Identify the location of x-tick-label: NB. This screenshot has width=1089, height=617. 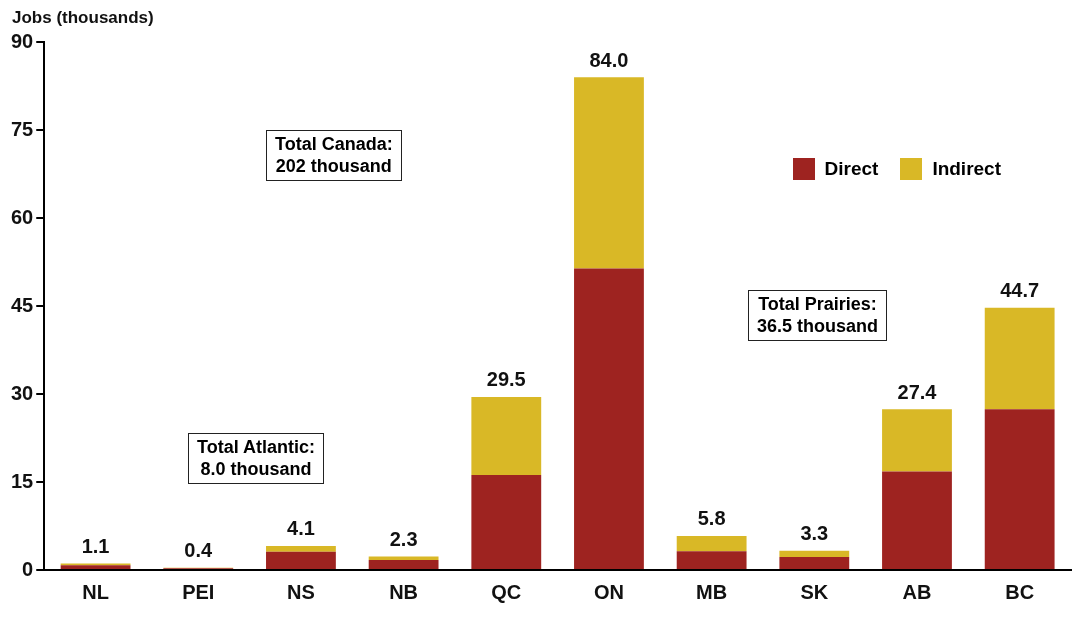
(404, 591).